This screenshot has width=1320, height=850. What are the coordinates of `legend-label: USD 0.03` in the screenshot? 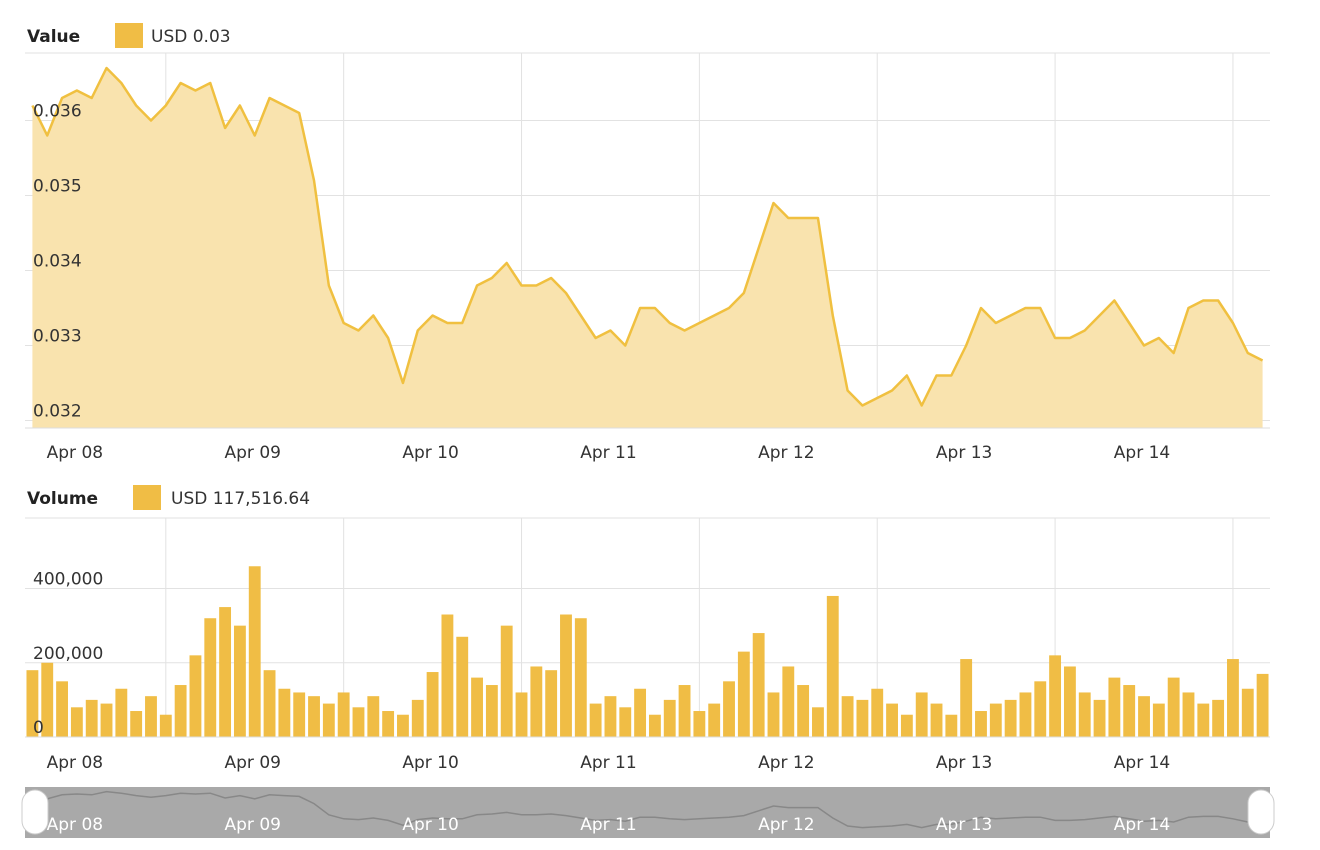 It's located at (191, 37).